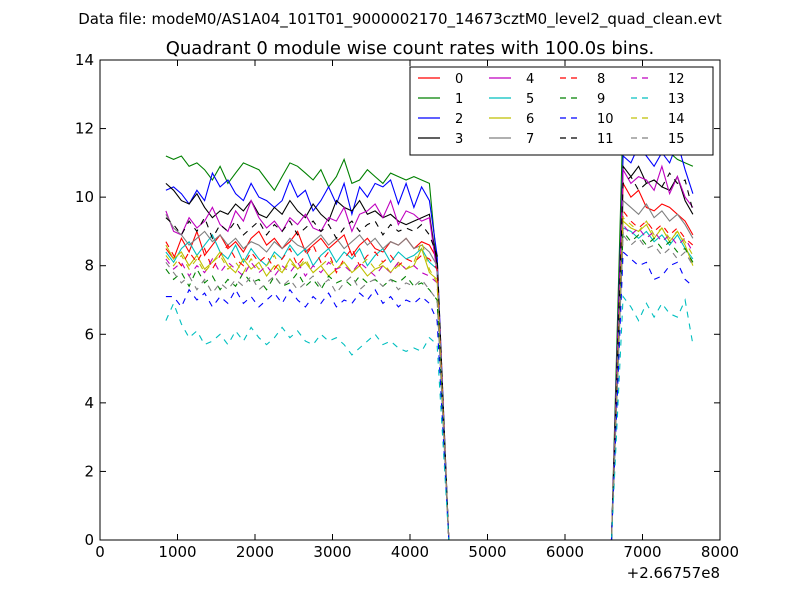 Image resolution: width=800 pixels, height=600 pixels. I want to click on legend-label-12: 12, so click(676, 79).